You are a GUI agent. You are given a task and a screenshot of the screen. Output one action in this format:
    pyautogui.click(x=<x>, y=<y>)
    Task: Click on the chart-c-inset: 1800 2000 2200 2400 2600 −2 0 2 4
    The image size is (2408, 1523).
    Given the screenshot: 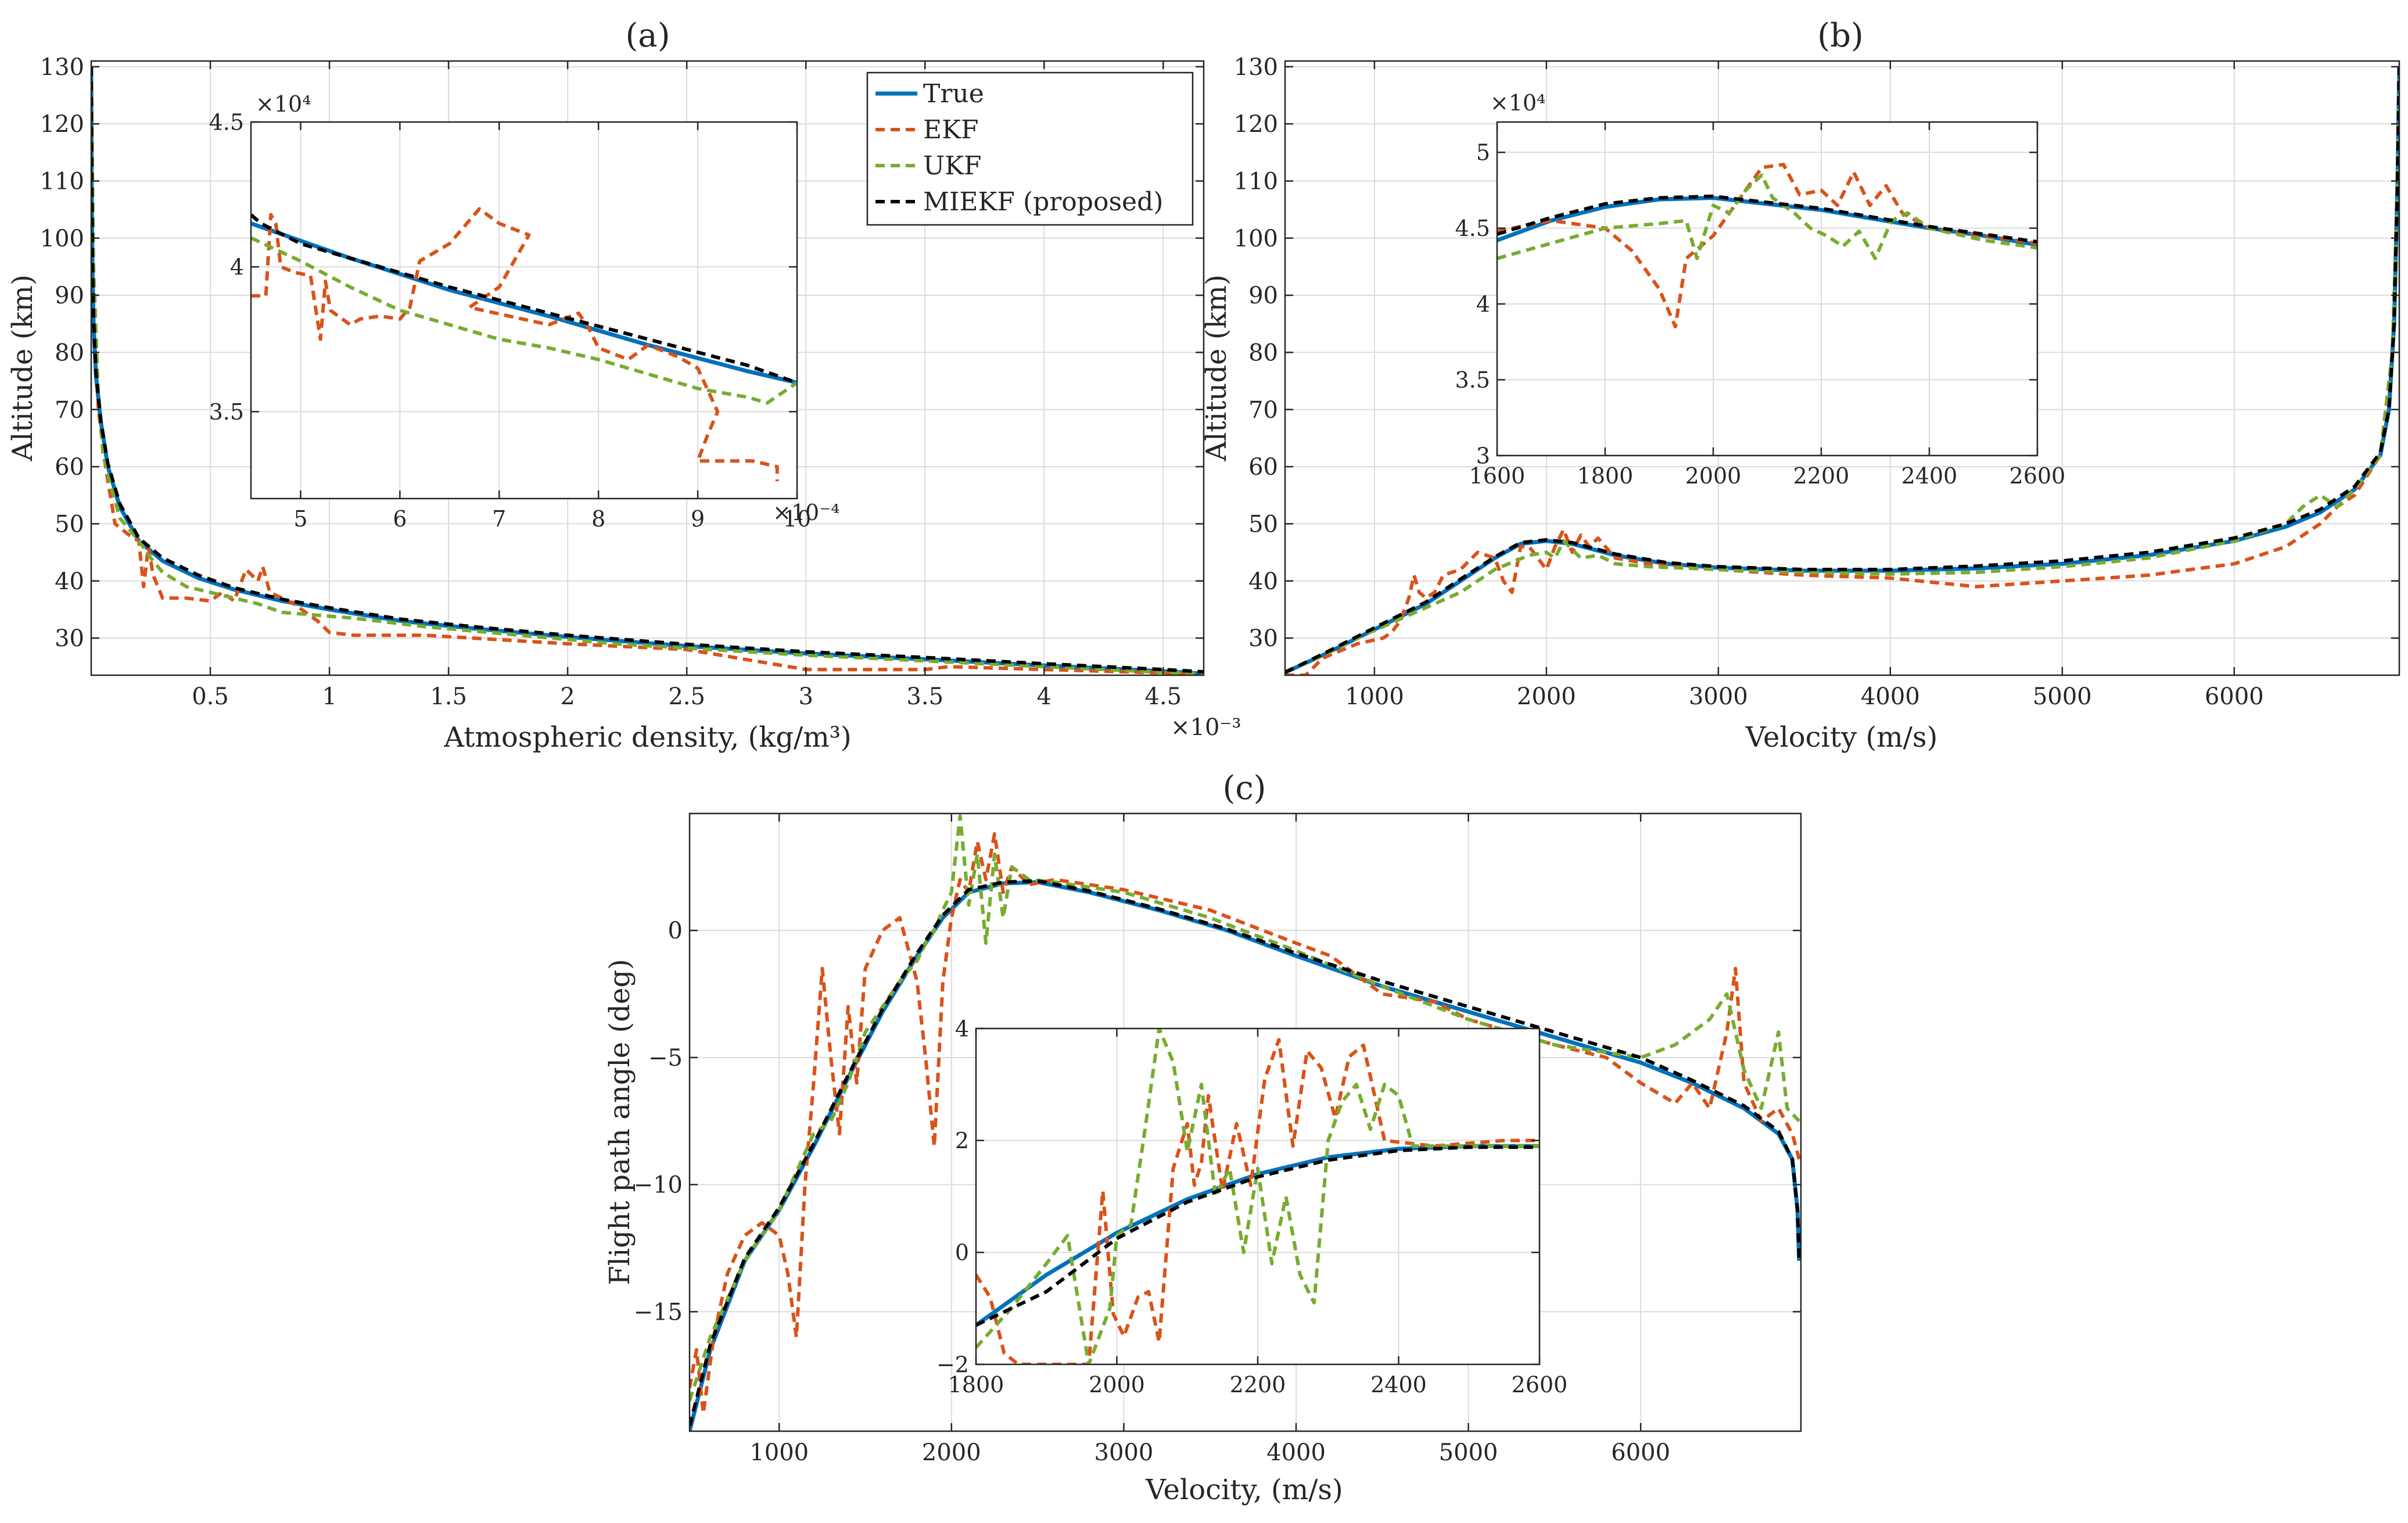 What is the action you would take?
    pyautogui.click(x=1251, y=1206)
    